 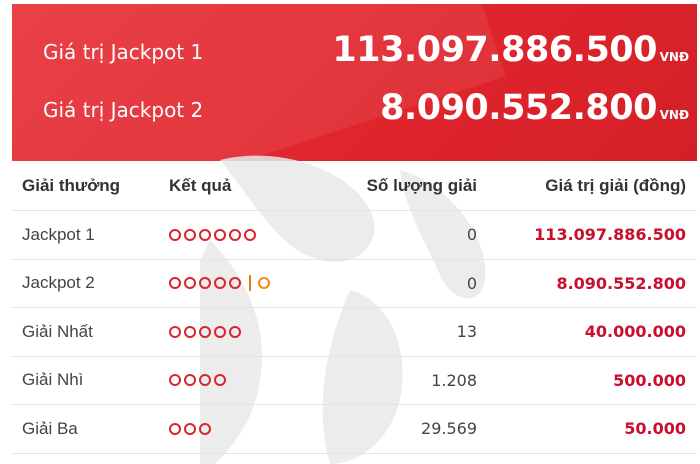 I want to click on prize-name: Jackpot 1, so click(x=58, y=234).